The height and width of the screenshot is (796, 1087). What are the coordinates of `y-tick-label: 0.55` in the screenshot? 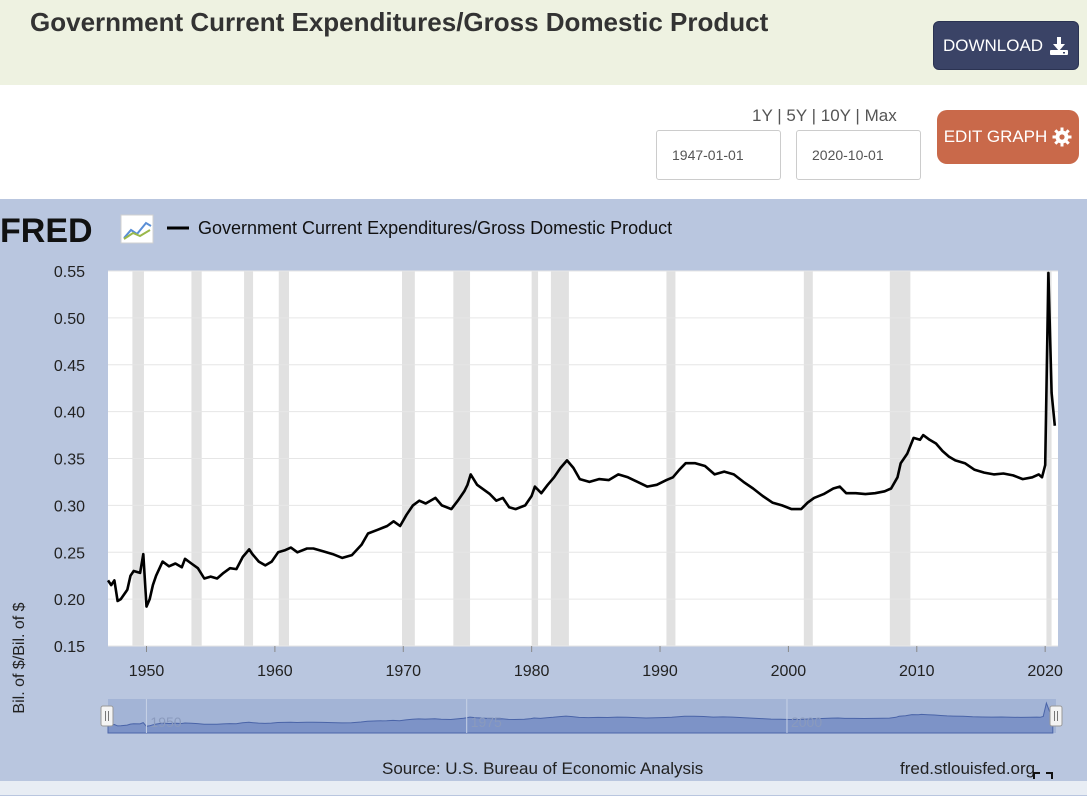 It's located at (69, 272).